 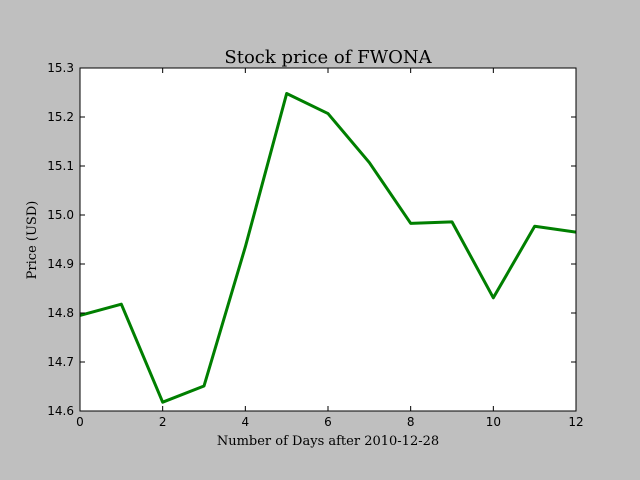 I want to click on y-axis-label: Price (USD), so click(x=32, y=240).